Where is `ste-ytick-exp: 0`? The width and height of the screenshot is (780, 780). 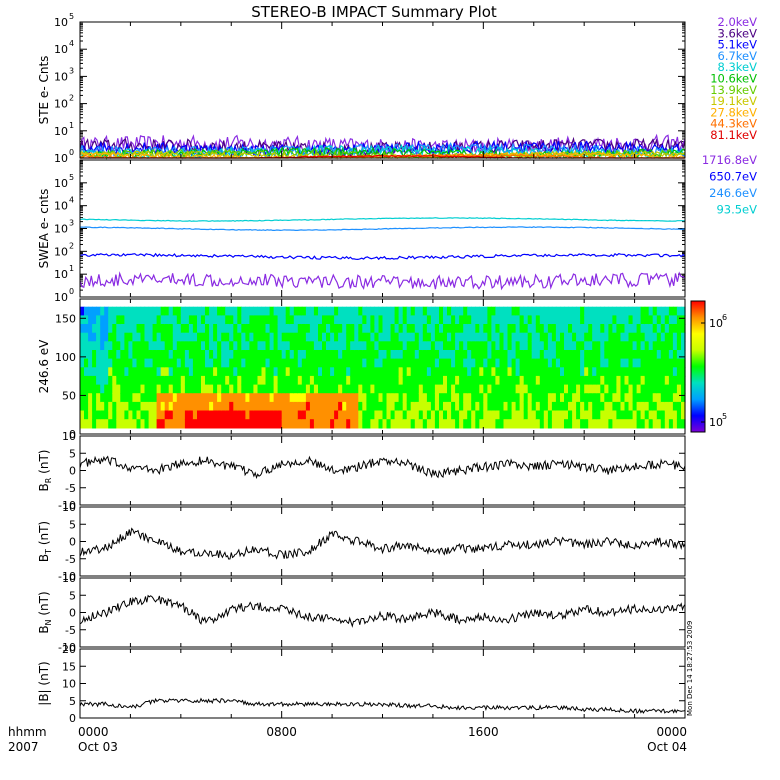 ste-ytick-exp: 0 is located at coordinates (71, 152).